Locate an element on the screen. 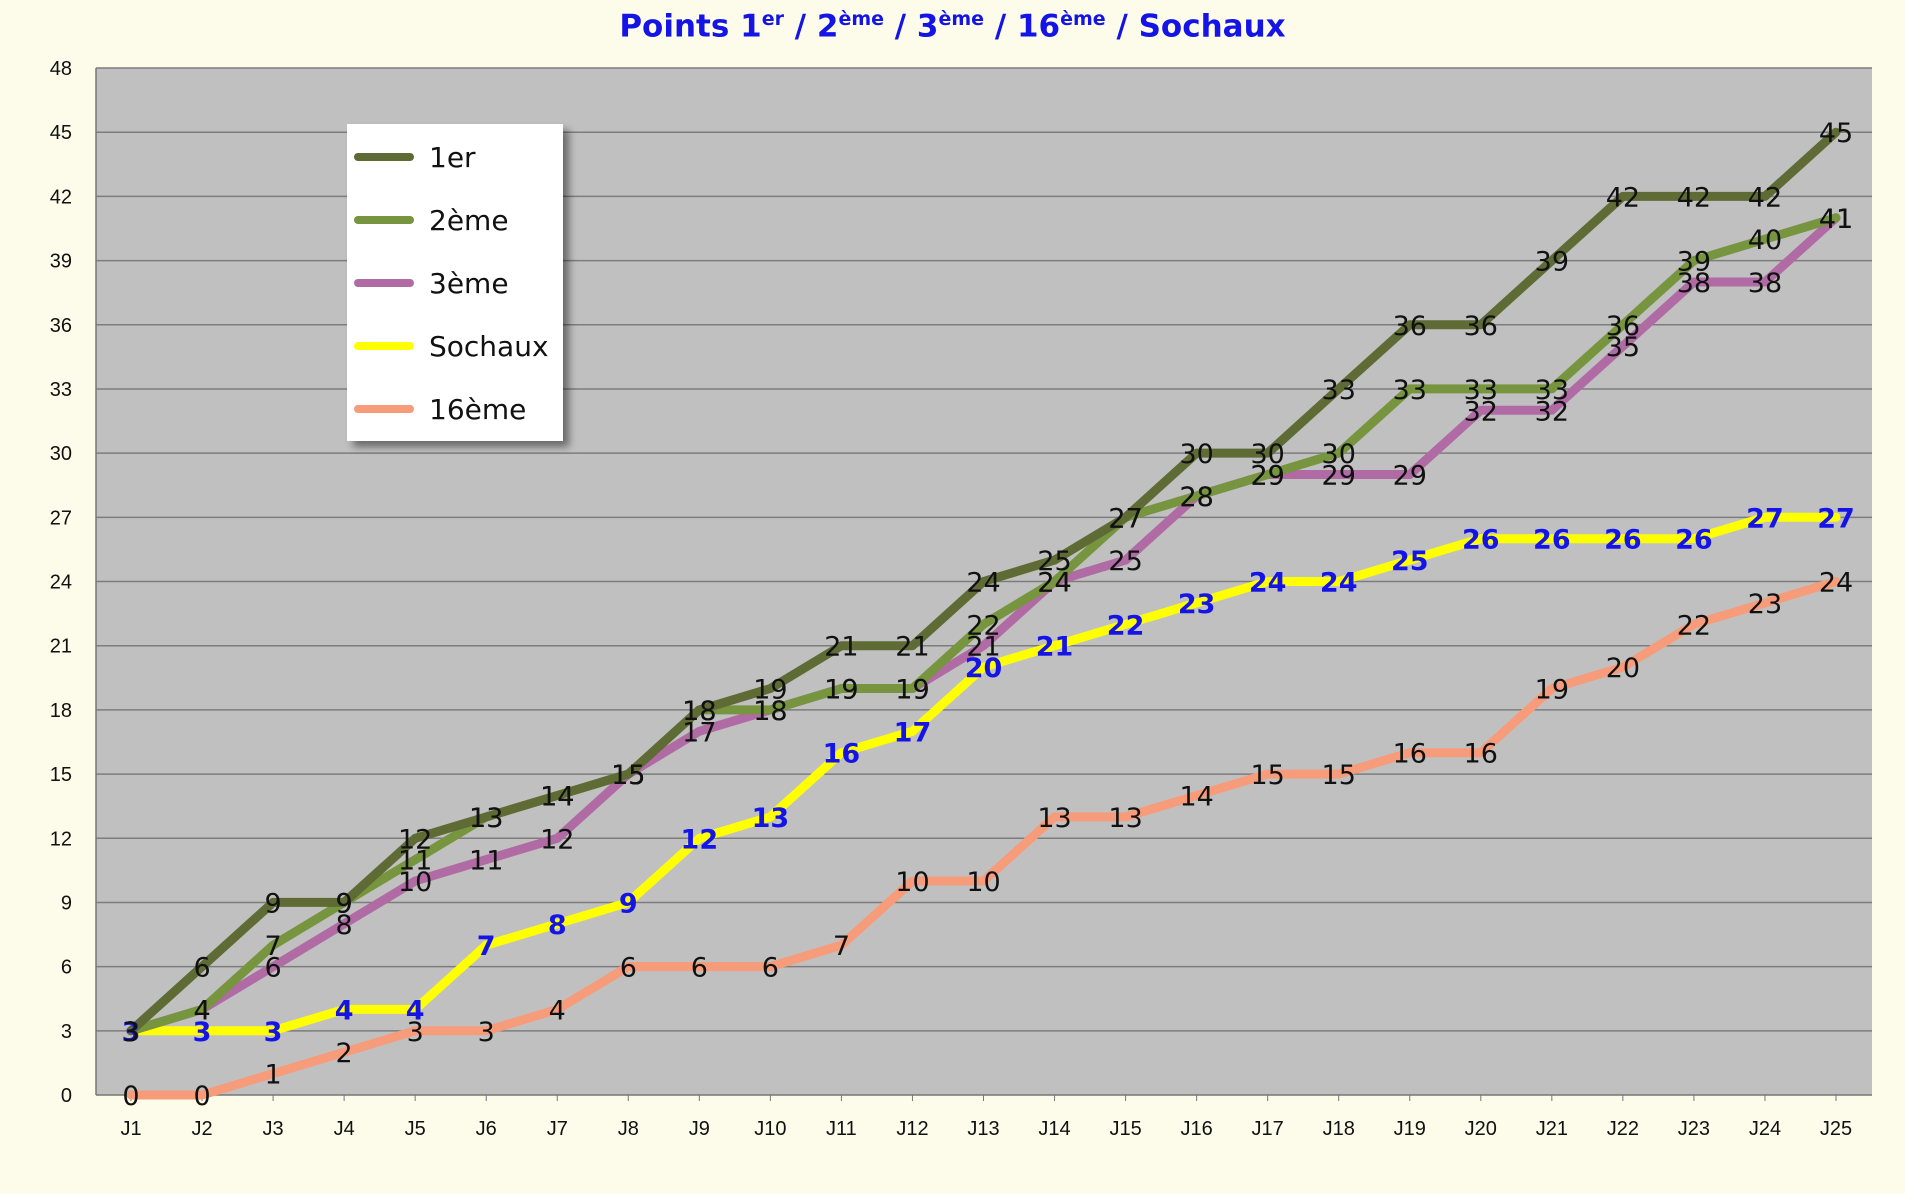 This screenshot has width=1905, height=1194. x-tick-label: J2 is located at coordinates (201, 1129).